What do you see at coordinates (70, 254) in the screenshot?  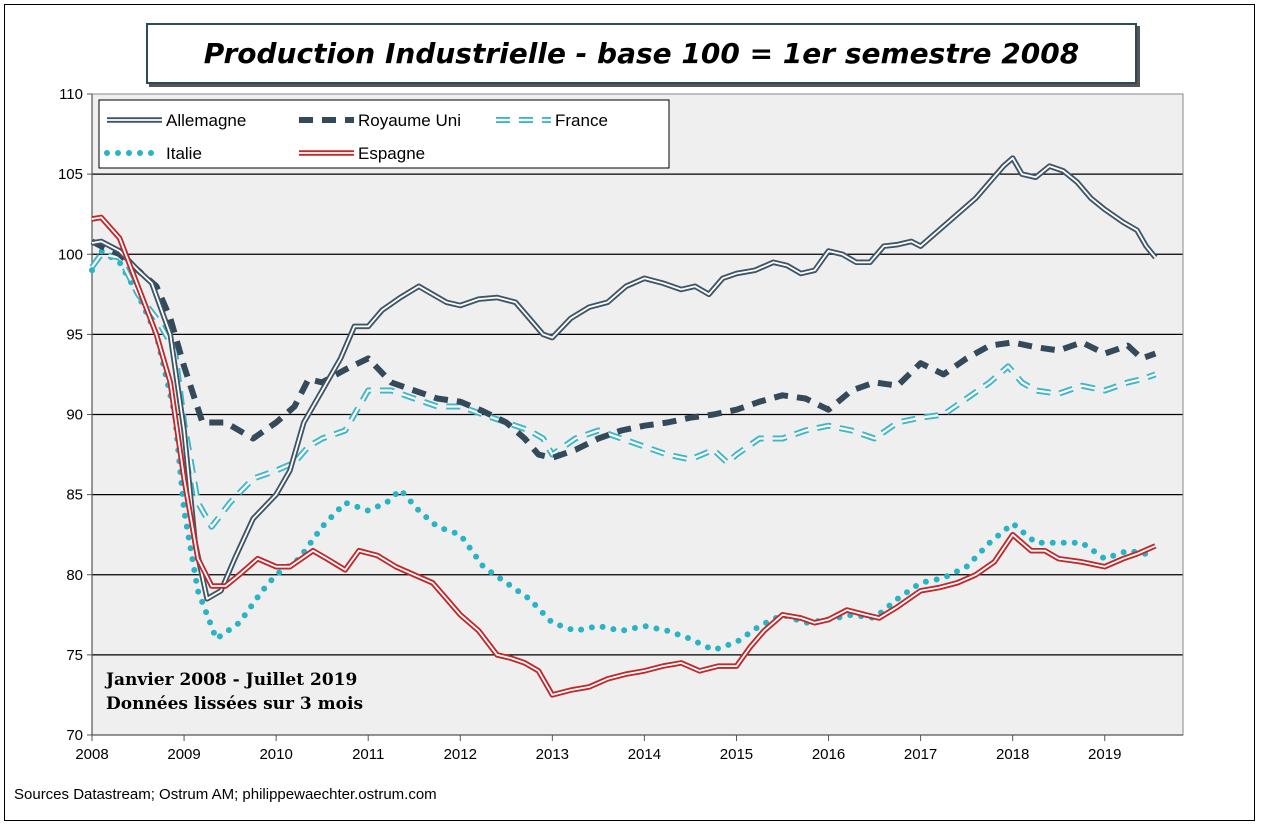 I see `y-tick-label: 100` at bounding box center [70, 254].